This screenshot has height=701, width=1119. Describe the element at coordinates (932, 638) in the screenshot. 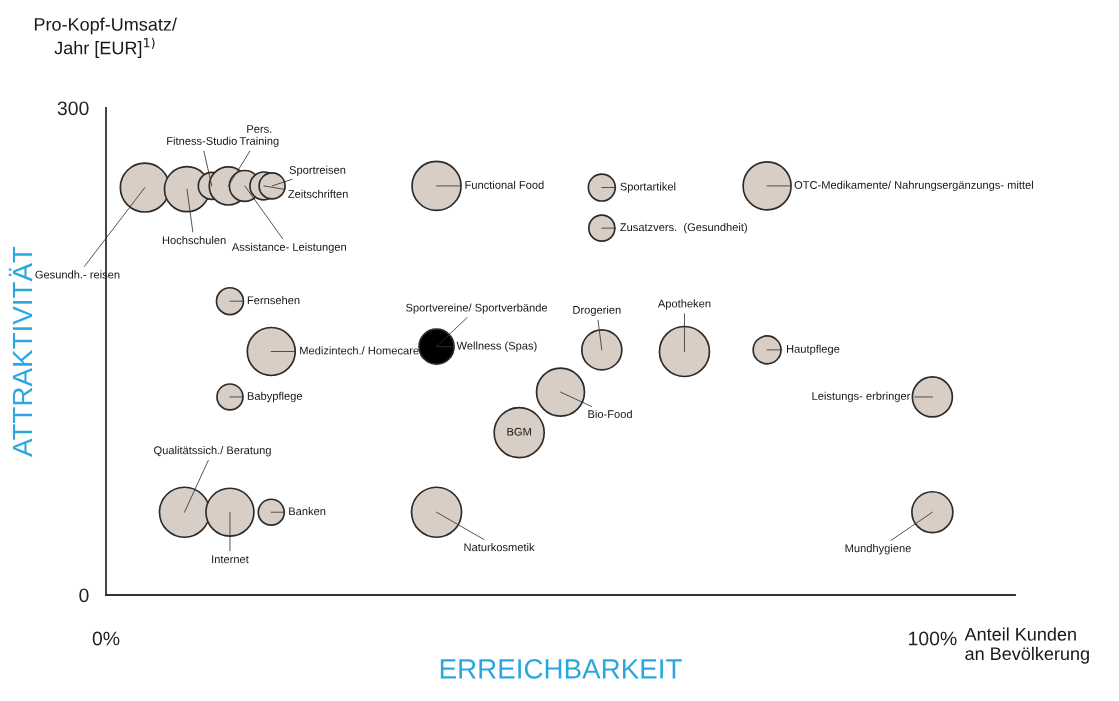

I see `x-tick-label: 100%` at that location.